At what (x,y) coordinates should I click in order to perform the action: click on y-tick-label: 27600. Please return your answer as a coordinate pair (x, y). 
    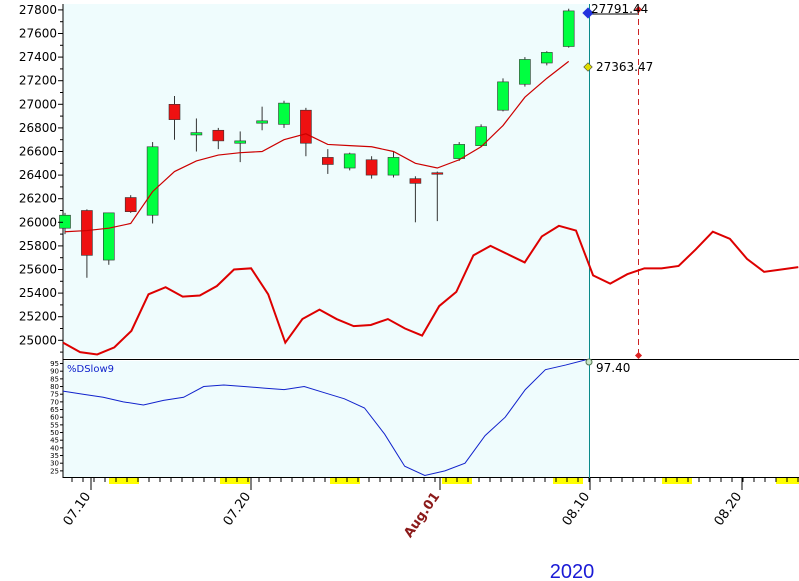
    Looking at the image, I should click on (38, 34).